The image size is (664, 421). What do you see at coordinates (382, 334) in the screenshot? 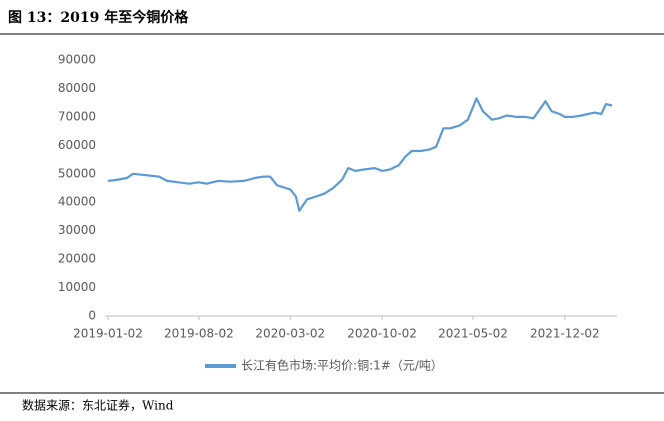
I see `x-tick-label: 2020-10-02` at bounding box center [382, 334].